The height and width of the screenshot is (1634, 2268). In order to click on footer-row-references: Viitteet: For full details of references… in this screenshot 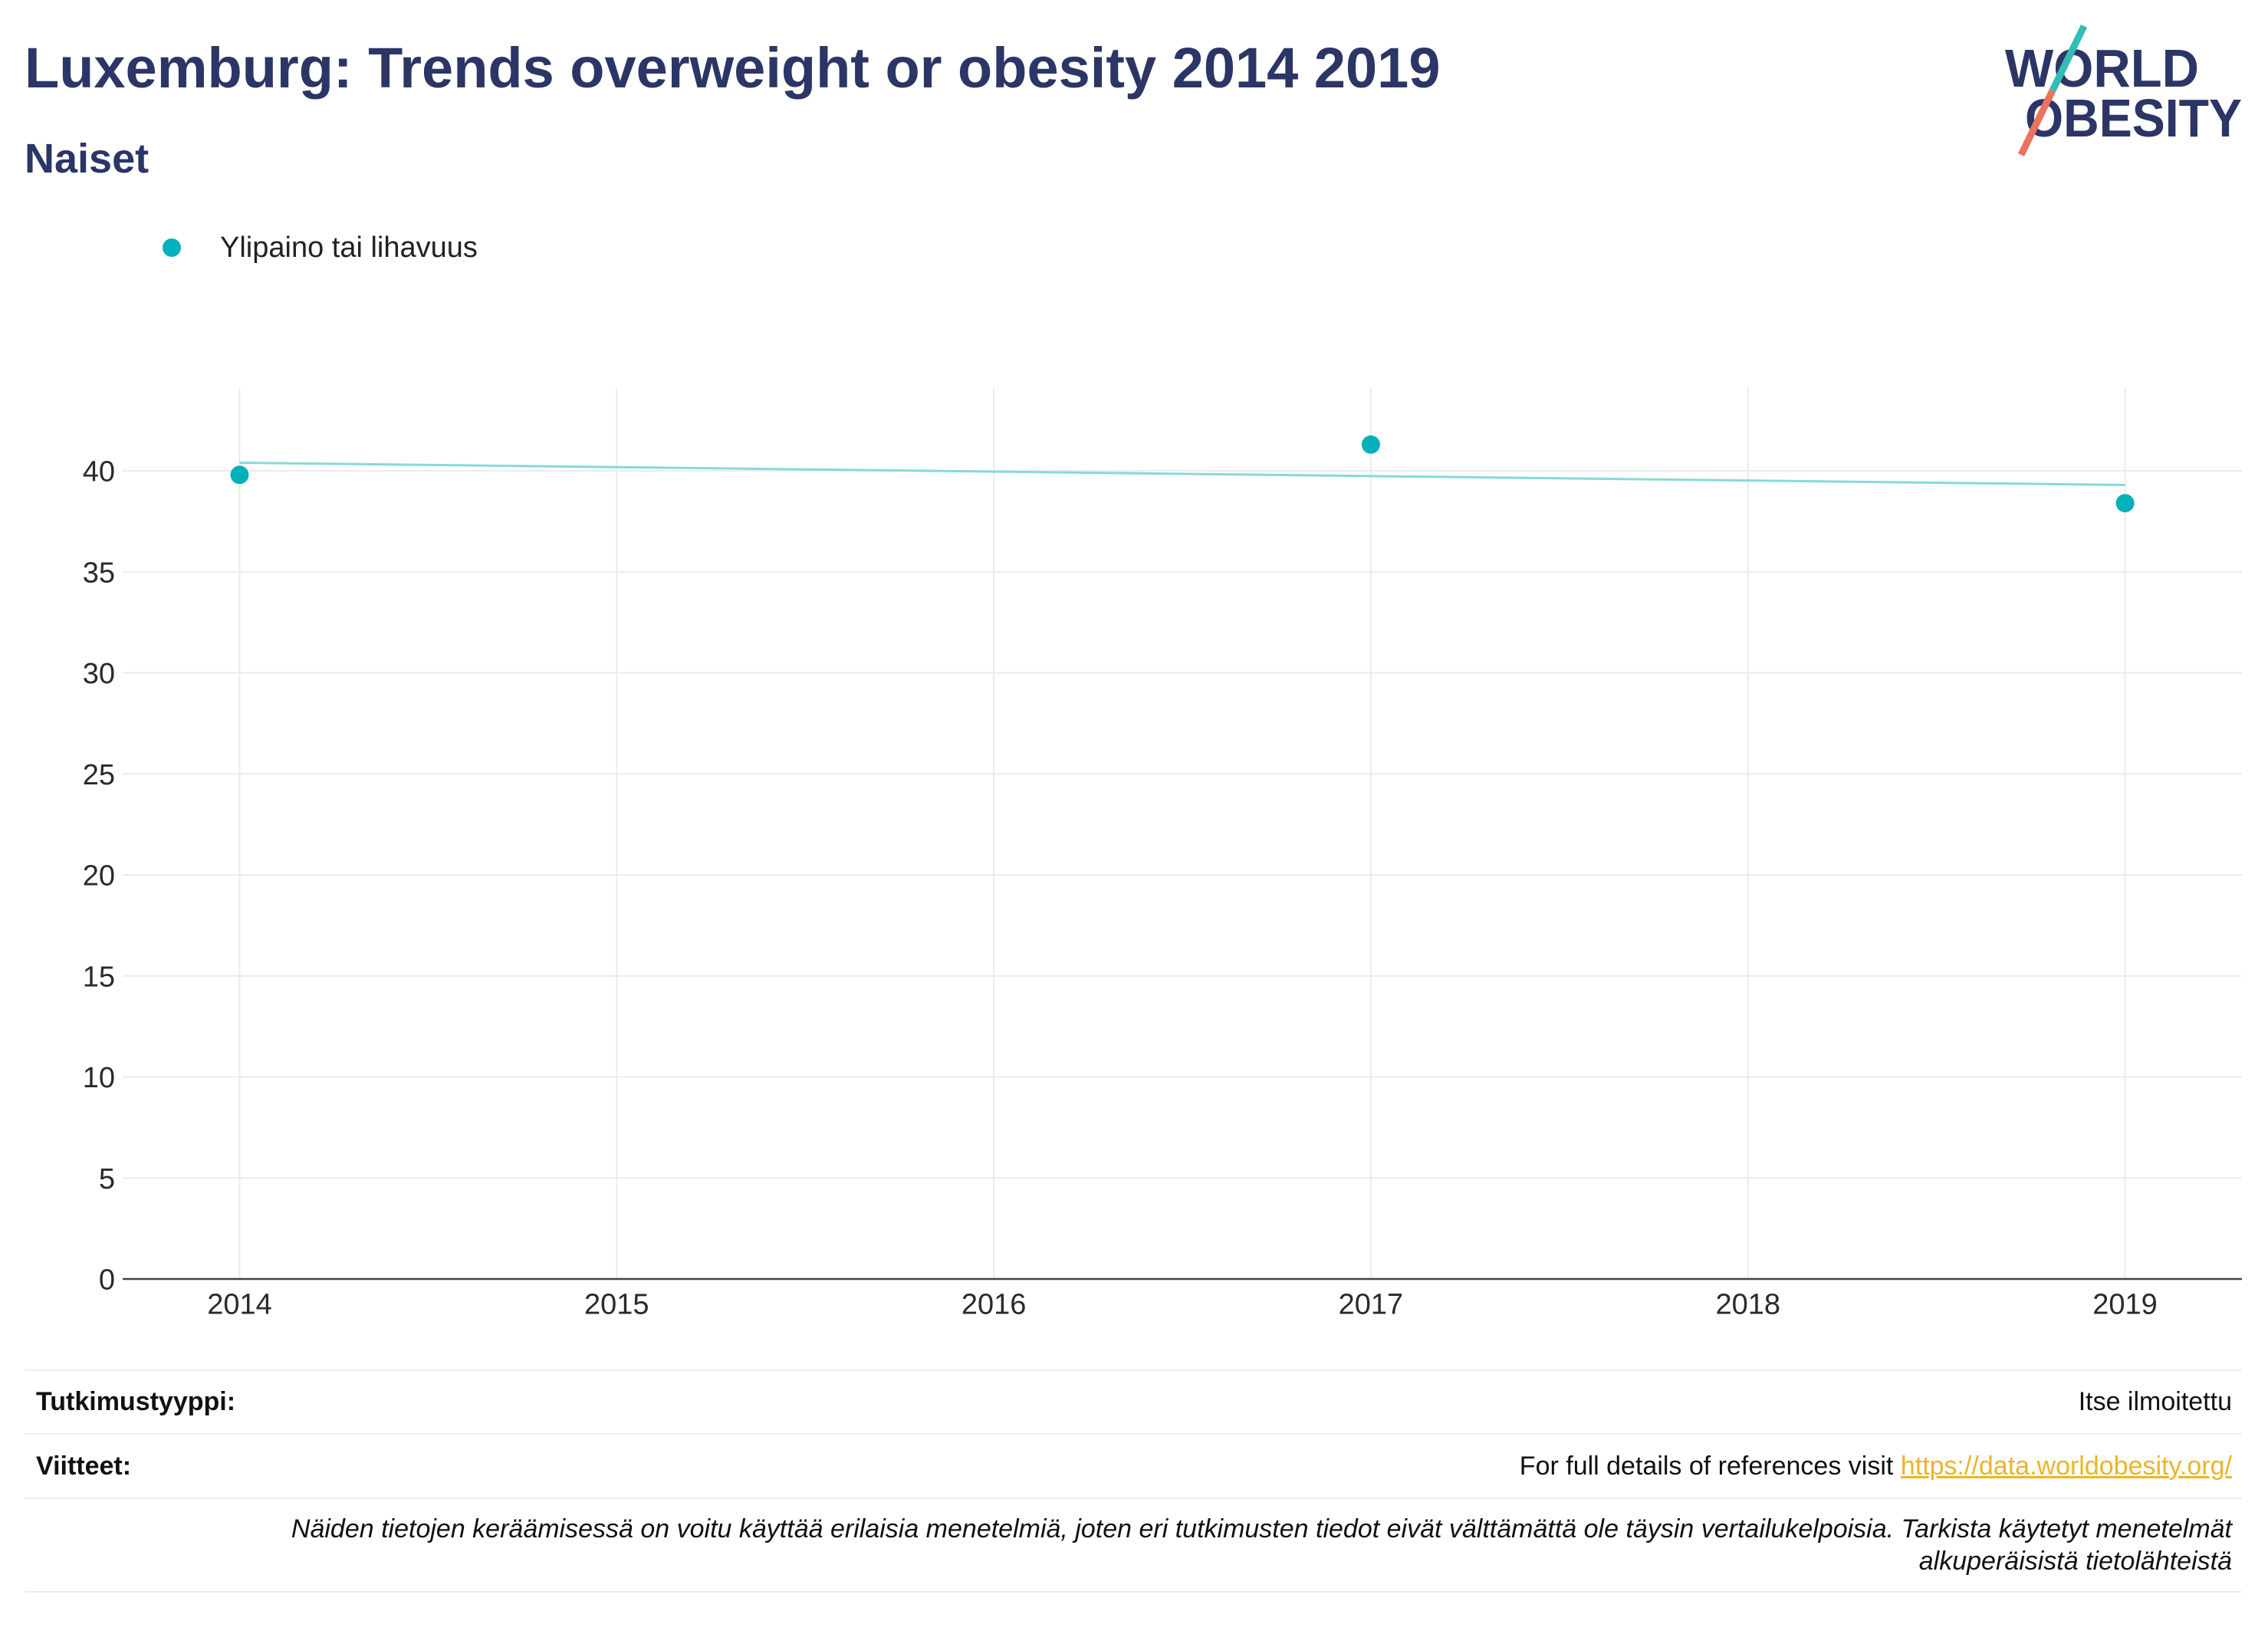, I will do `click(1133, 1466)`.